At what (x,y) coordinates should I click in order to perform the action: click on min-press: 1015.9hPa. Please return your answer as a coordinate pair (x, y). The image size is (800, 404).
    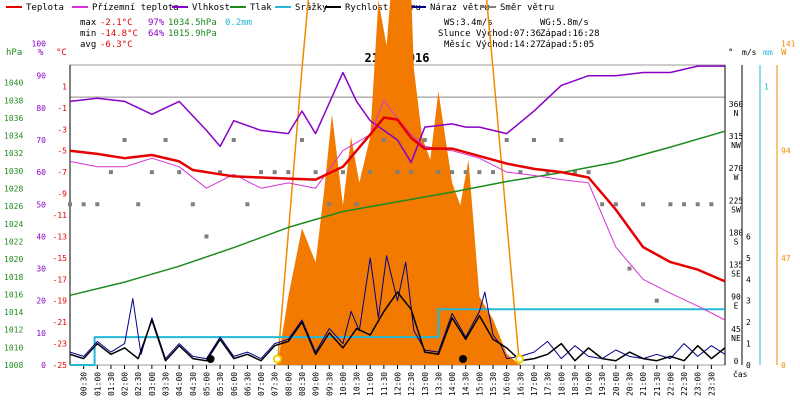
    Looking at the image, I should click on (192, 34).